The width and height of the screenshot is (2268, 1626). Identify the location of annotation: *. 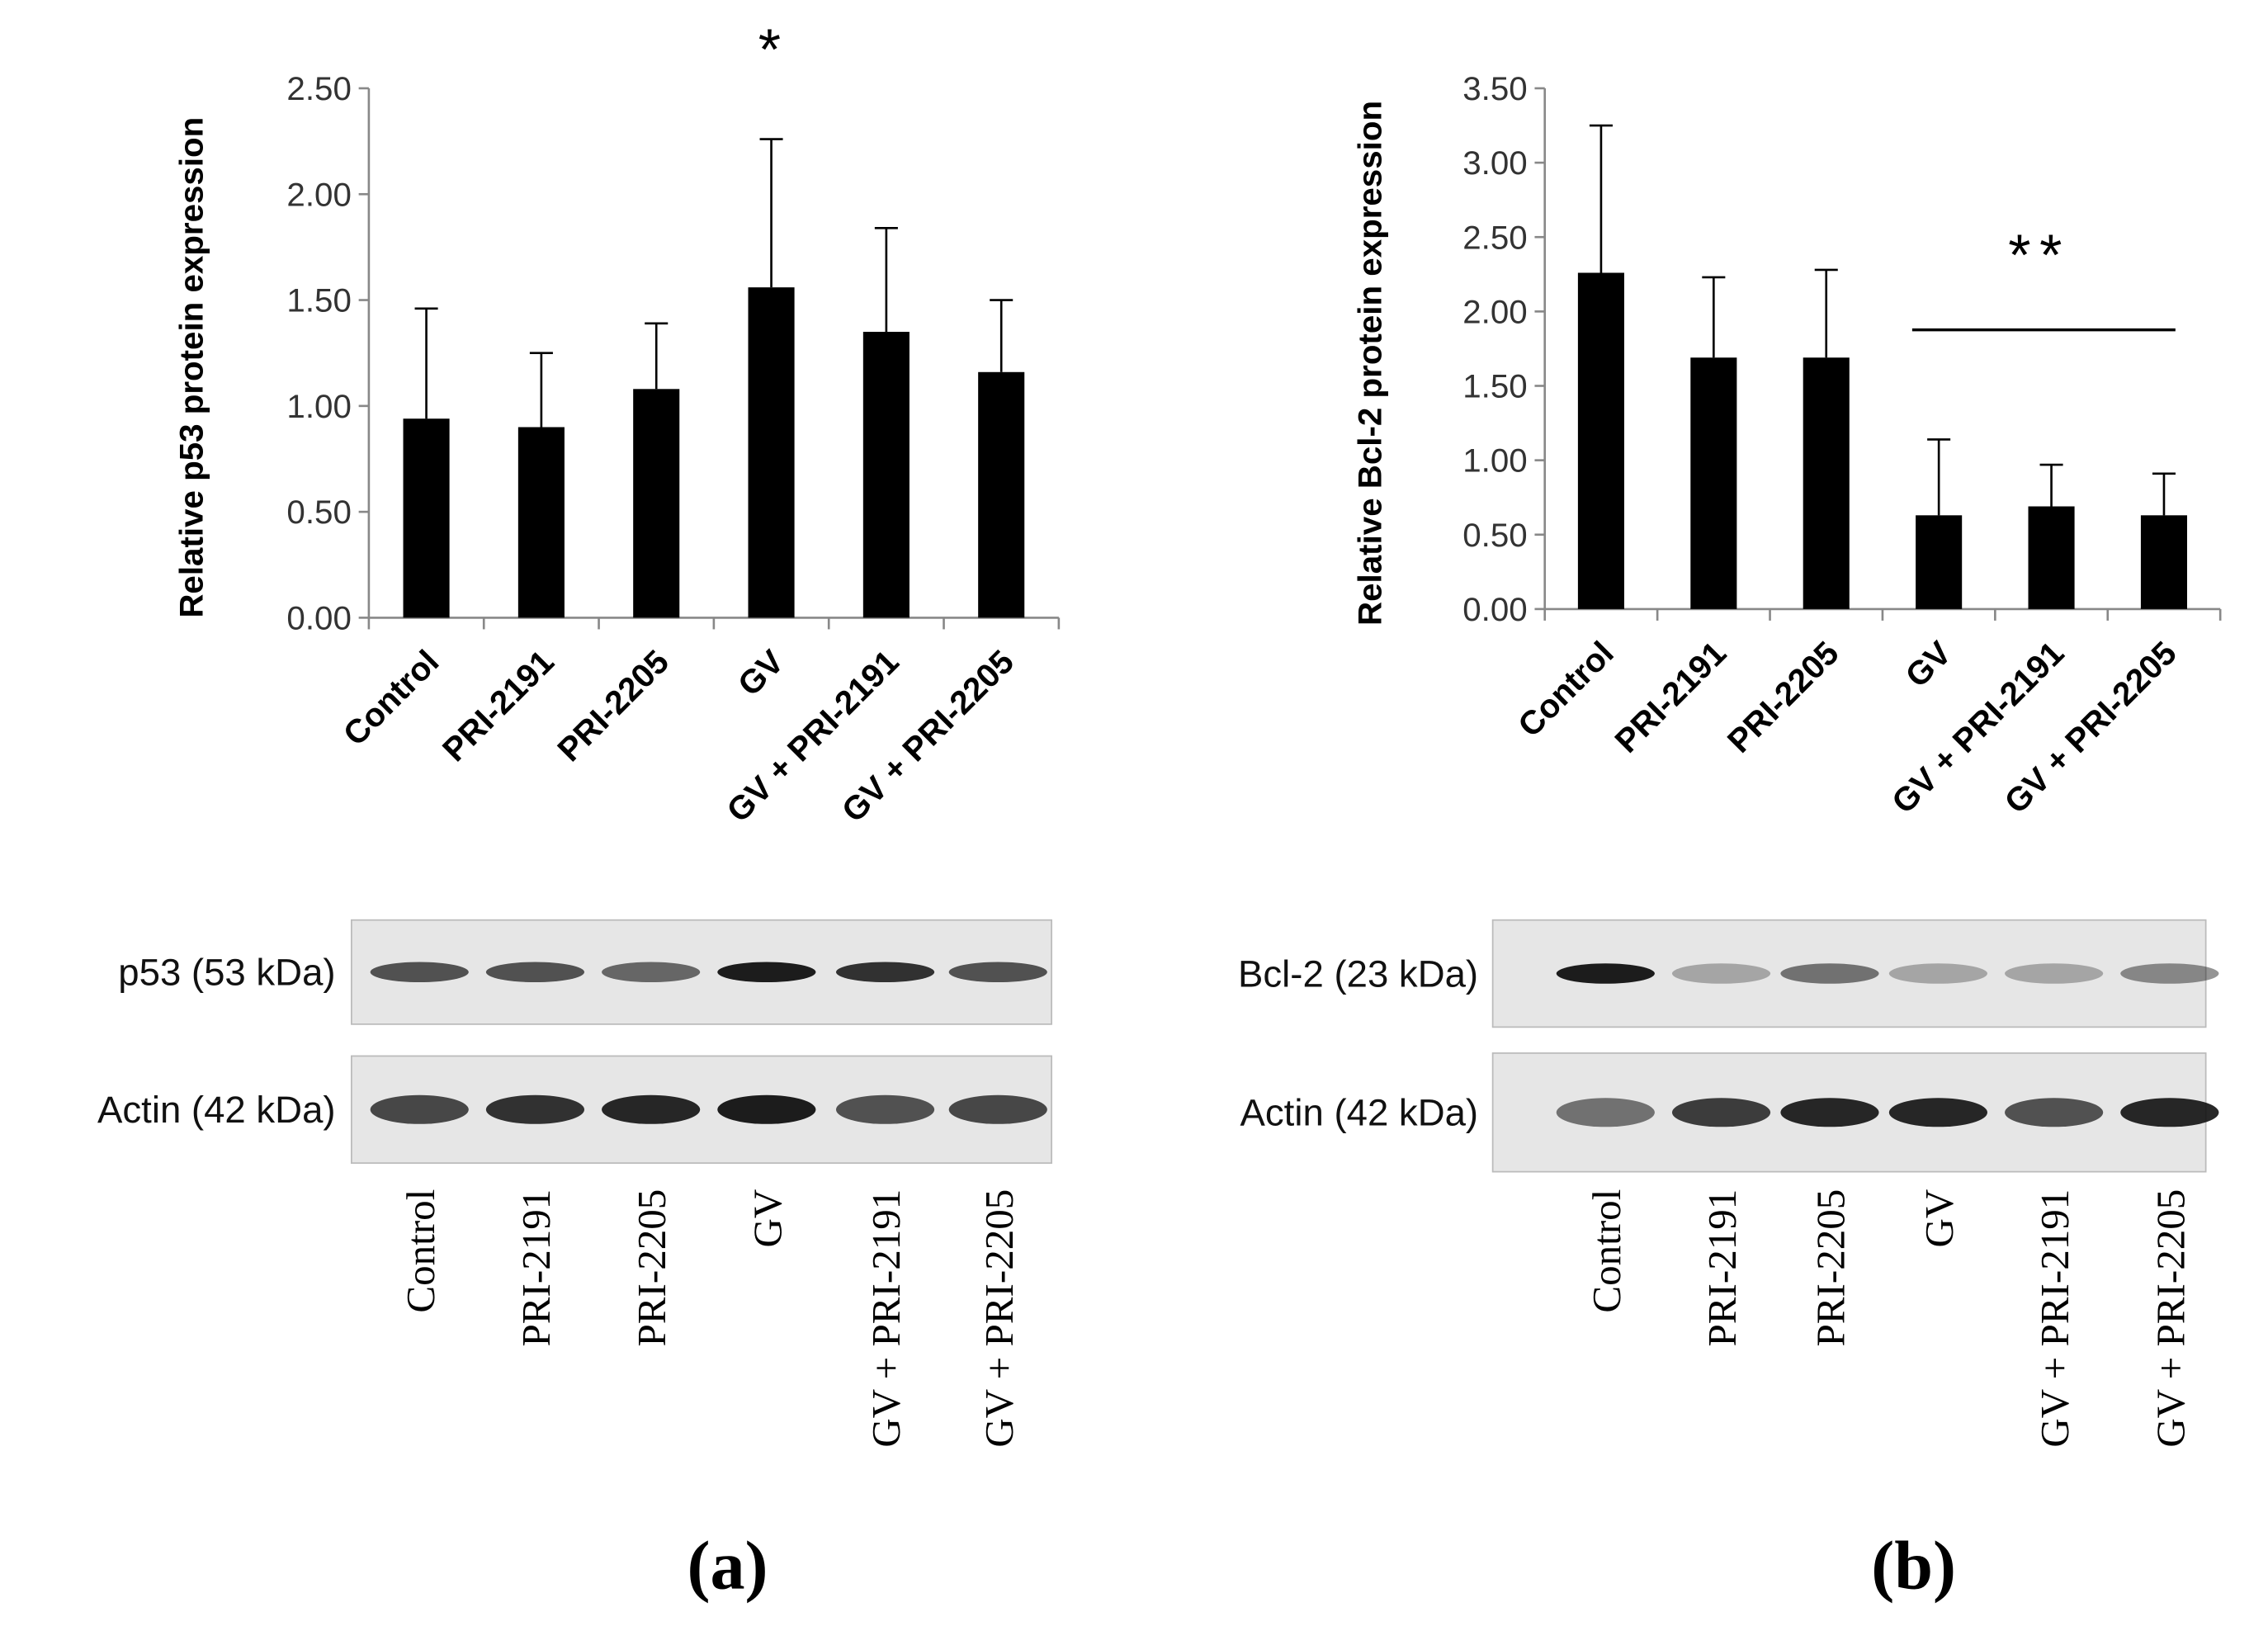
(774, 49).